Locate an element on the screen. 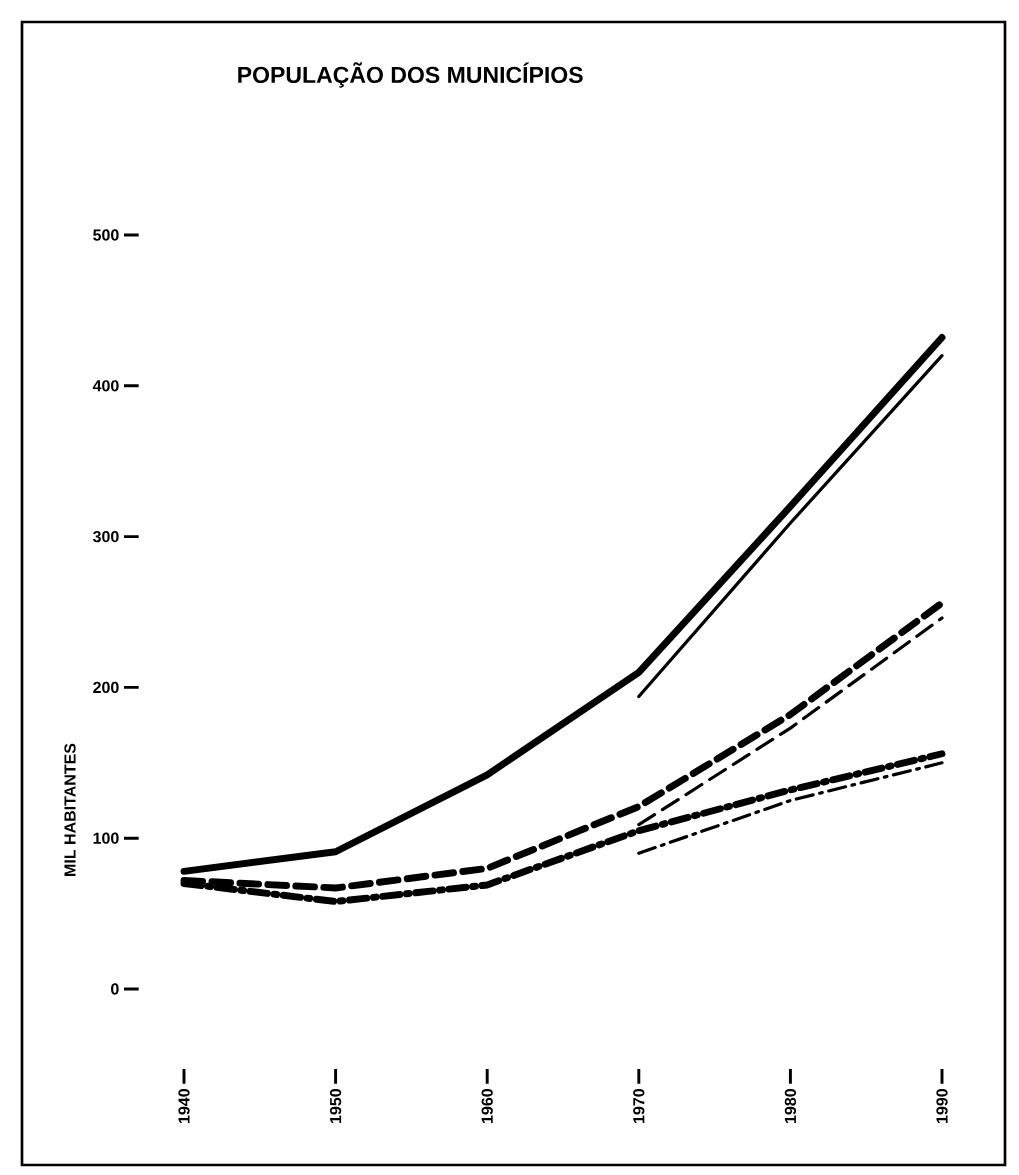 This screenshot has width=1019, height=1175. y-axis-title: MIL HABITANTES is located at coordinates (70, 809).